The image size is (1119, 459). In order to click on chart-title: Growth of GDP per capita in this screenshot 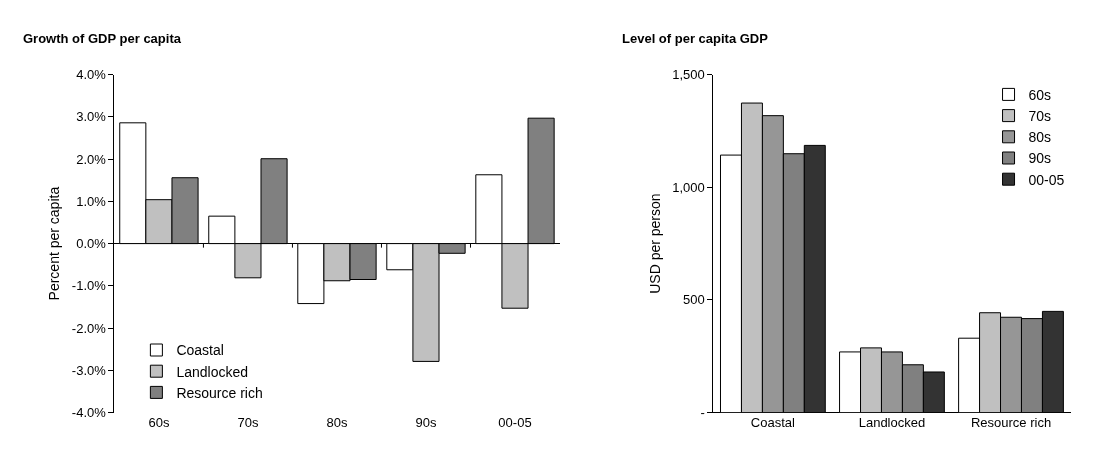, I will do `click(102, 38)`.